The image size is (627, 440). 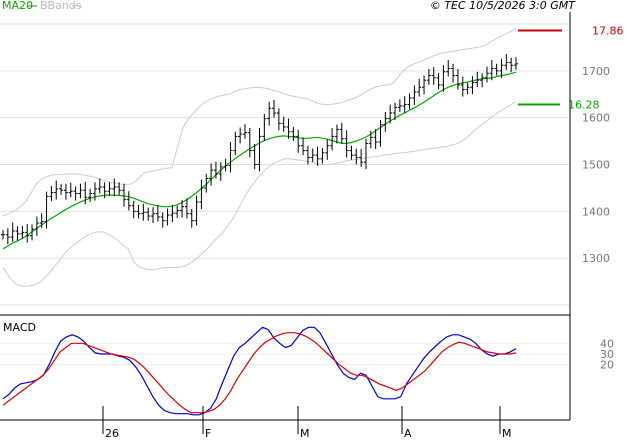 I want to click on macd-label: MACD, so click(x=19, y=327).